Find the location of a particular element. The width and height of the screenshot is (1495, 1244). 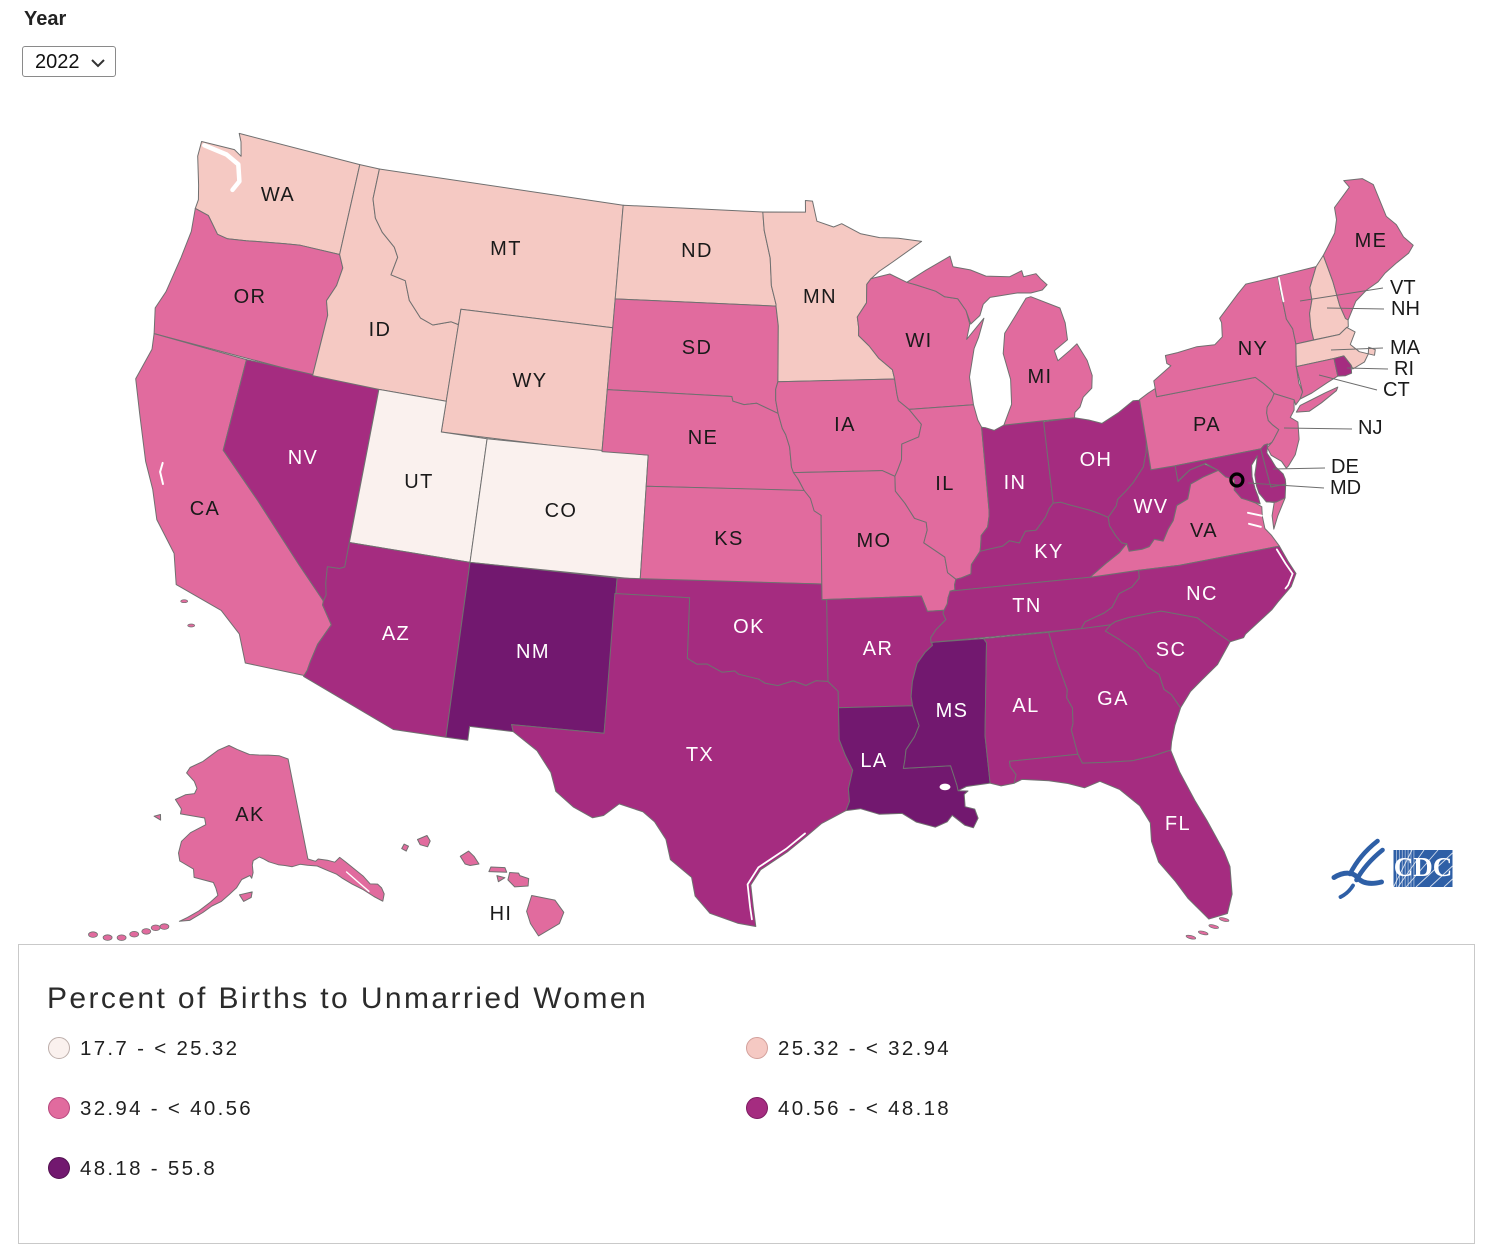

svg-text: MD is located at coordinates (1345, 488).